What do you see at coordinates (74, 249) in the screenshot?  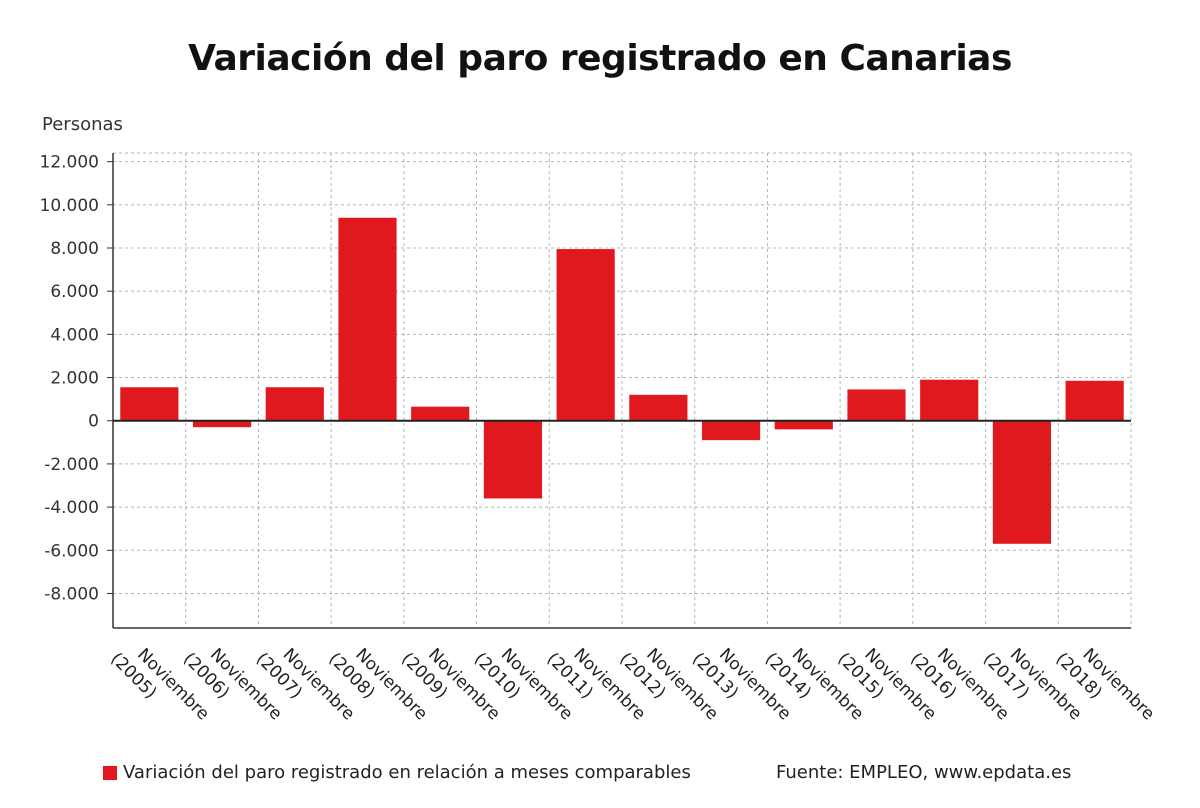 I see `y-tick-label: 8.000` at bounding box center [74, 249].